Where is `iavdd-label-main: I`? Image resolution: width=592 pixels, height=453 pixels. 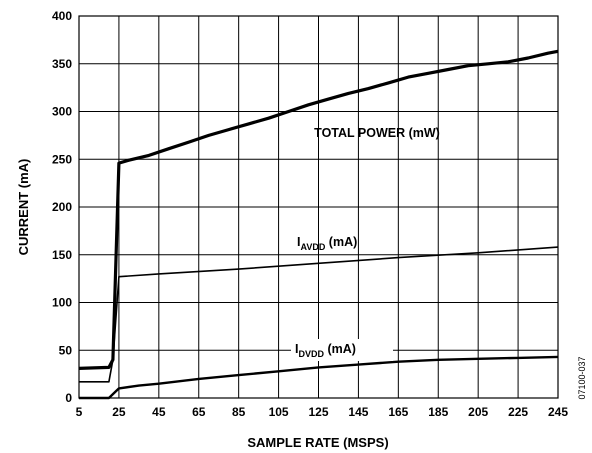 iavdd-label-main: I is located at coordinates (298, 242).